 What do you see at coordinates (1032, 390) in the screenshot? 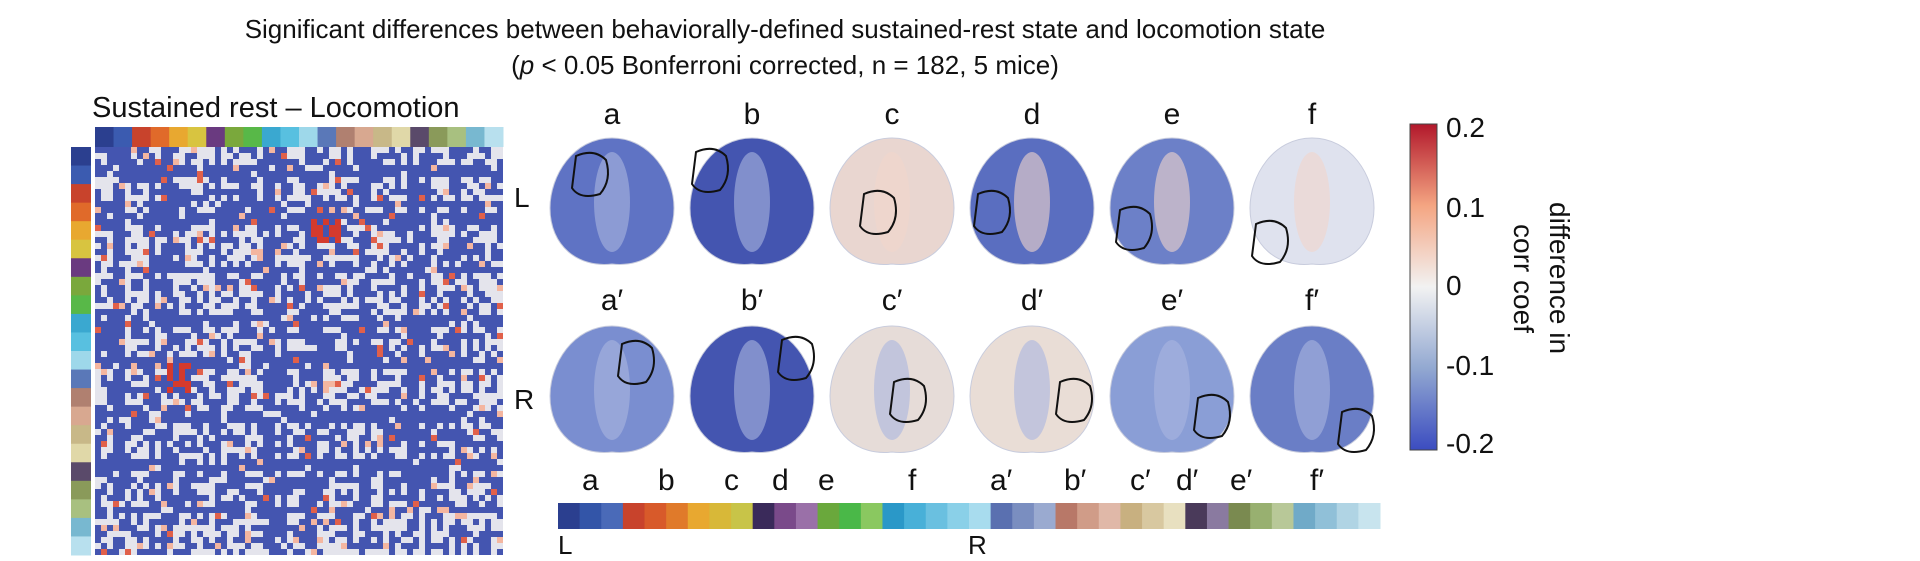
I see `brain-midline-region` at bounding box center [1032, 390].